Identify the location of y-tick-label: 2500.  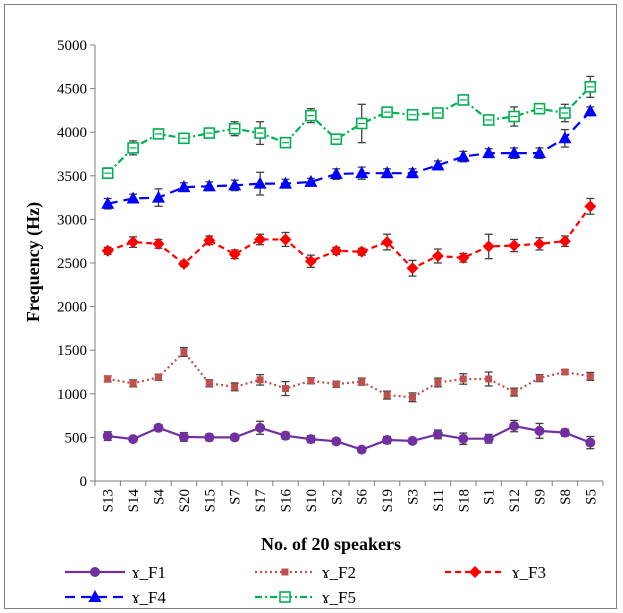
(72, 264).